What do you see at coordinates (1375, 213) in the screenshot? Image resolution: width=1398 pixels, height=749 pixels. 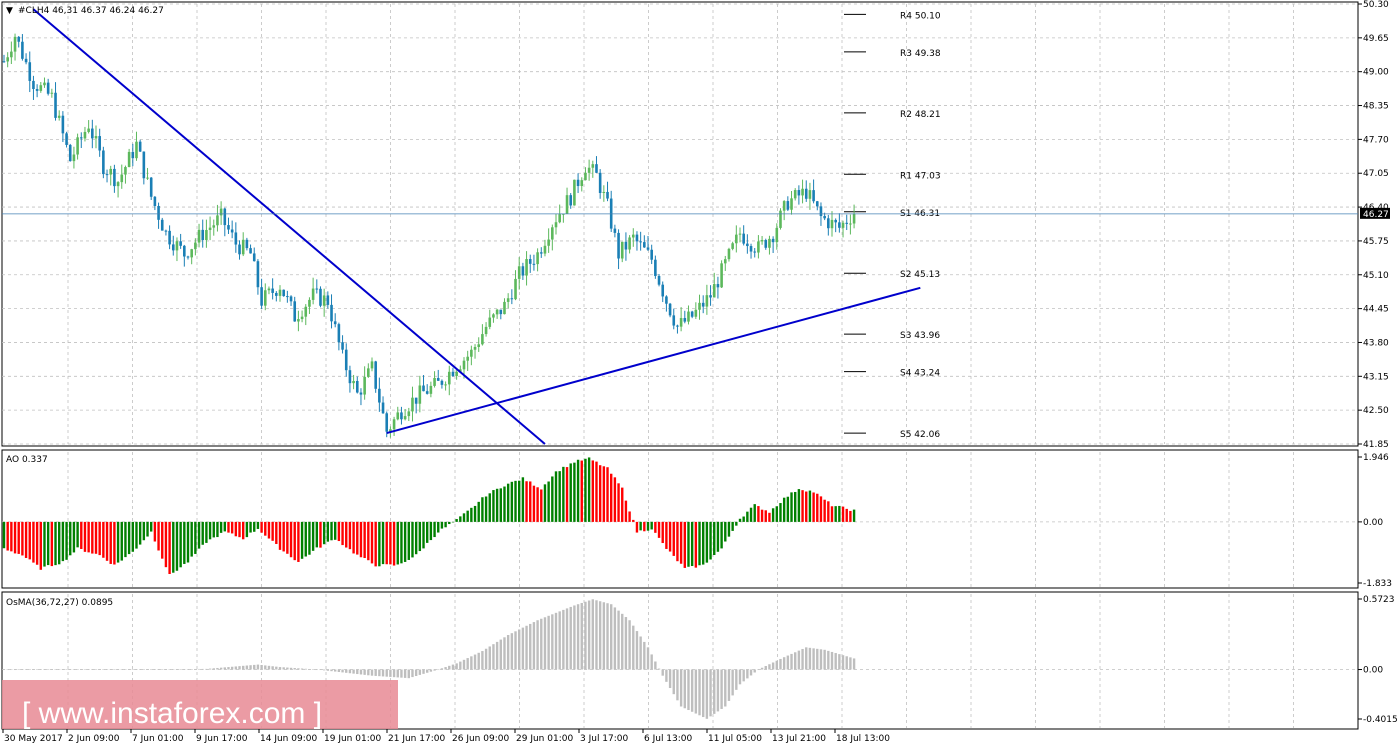 I see `current-price-marker` at bounding box center [1375, 213].